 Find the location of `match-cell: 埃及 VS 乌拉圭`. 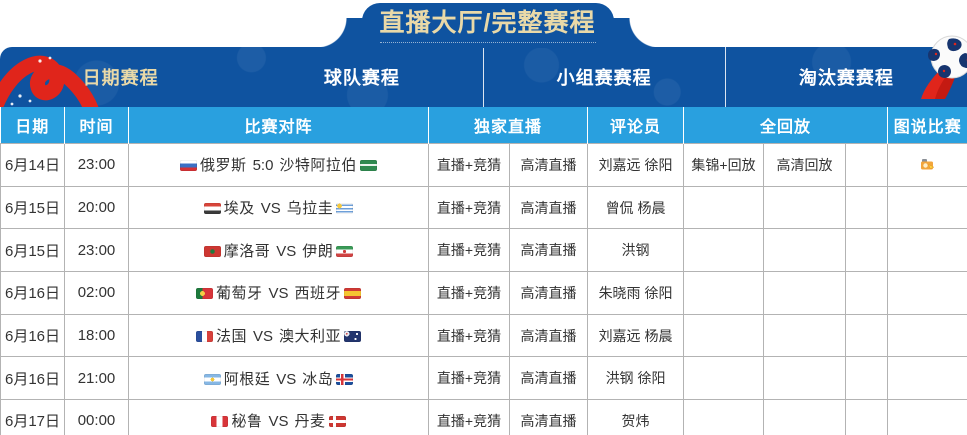

match-cell: 埃及 VS 乌拉圭 is located at coordinates (278, 207).